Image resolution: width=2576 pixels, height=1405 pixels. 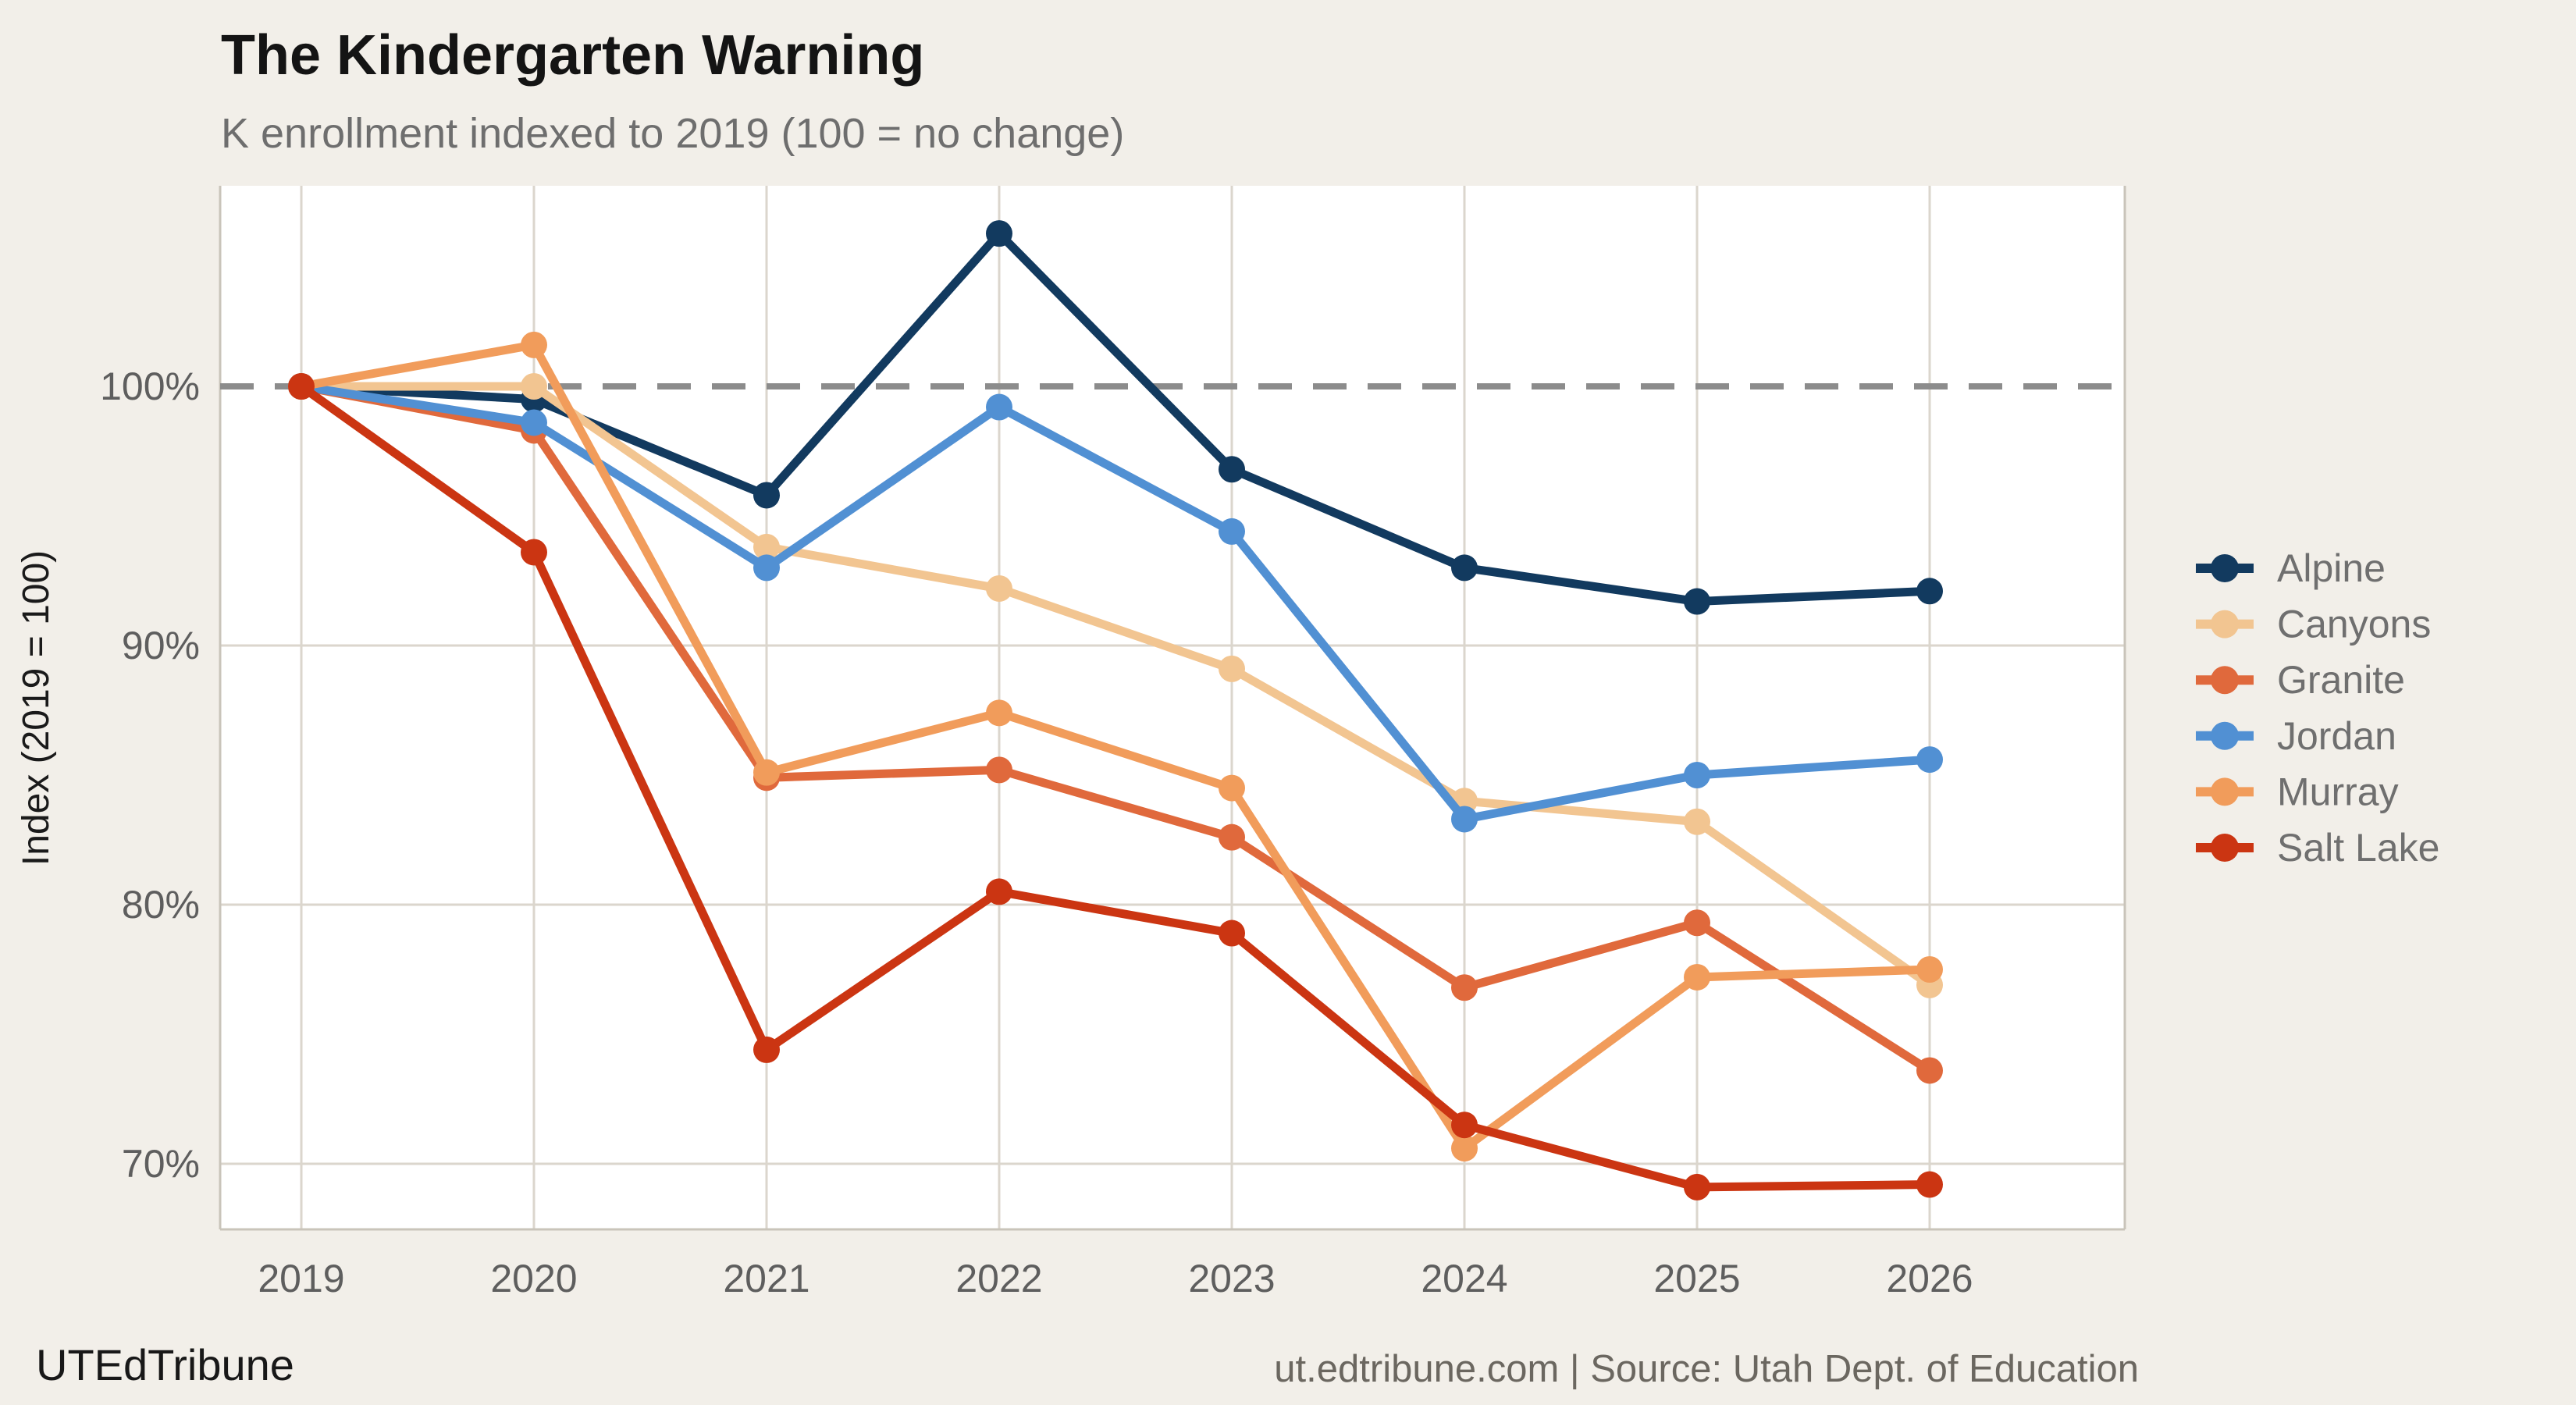 I want to click on x-tick-label: 2019, so click(x=301, y=1279).